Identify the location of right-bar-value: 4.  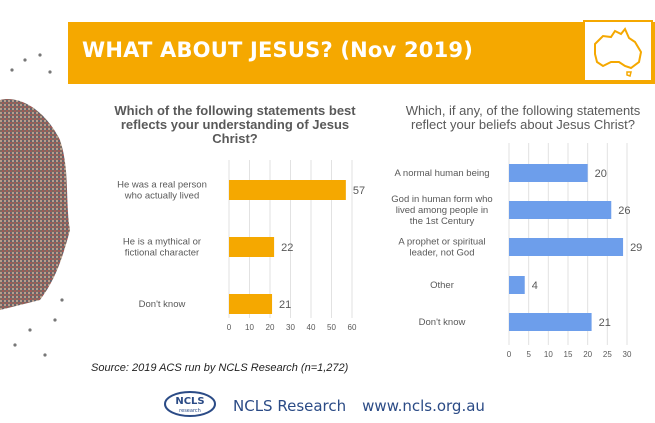
(535, 286).